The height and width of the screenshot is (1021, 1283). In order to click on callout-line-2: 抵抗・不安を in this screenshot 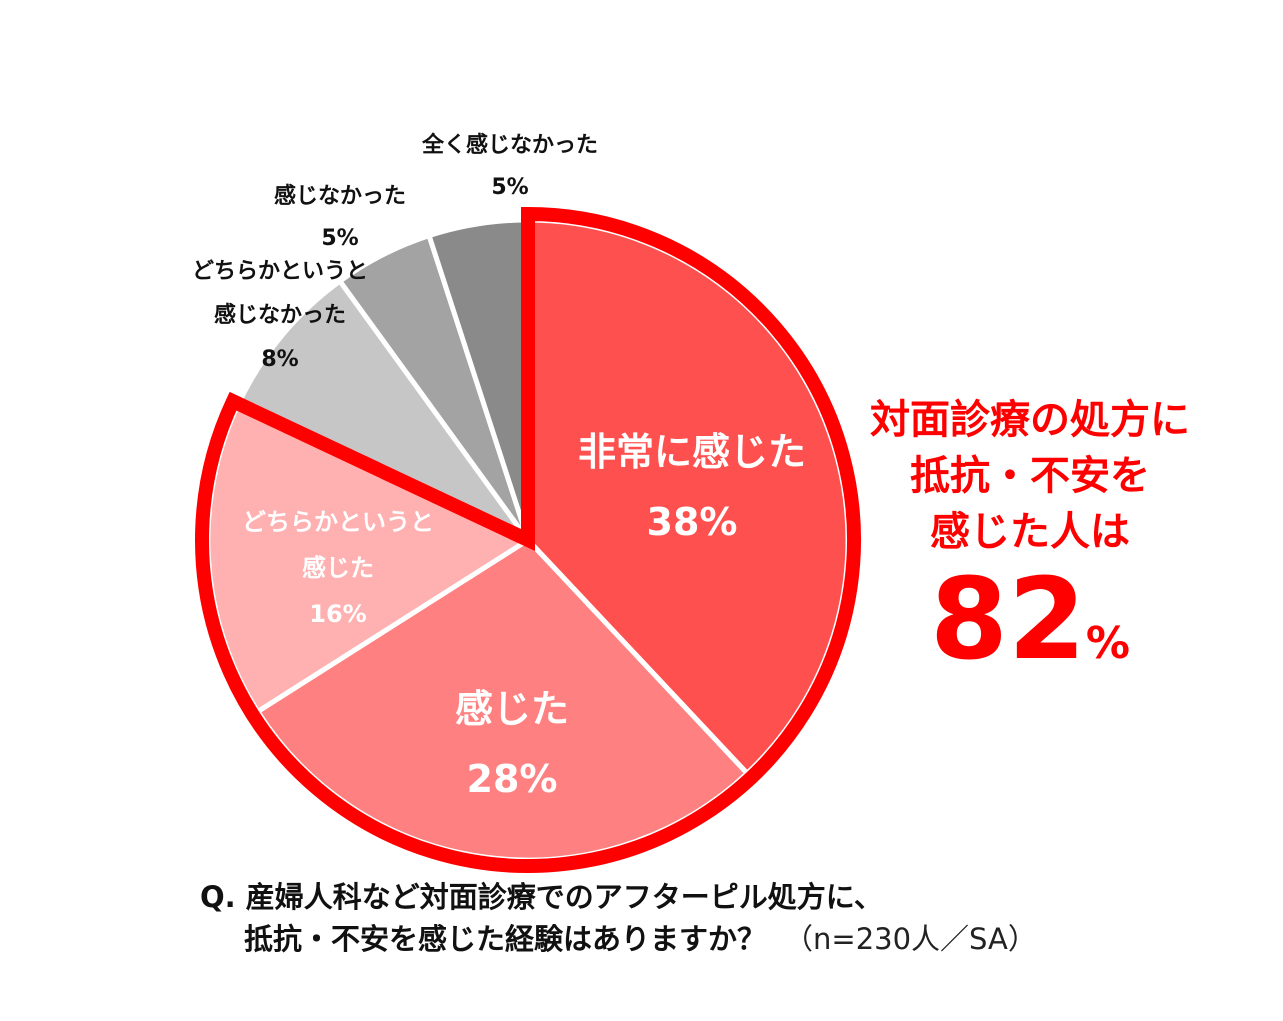, I will do `click(1030, 476)`.